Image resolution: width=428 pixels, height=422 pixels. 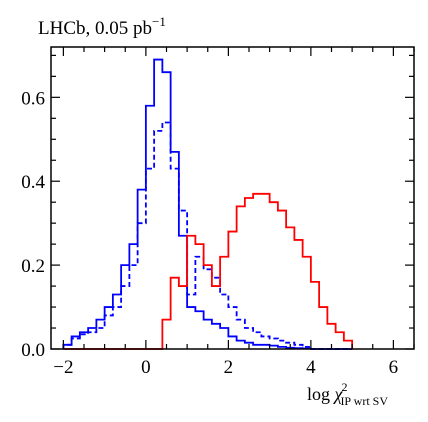 What do you see at coordinates (338, 394) in the screenshot?
I see `x-axis-label-symbol: χ` at bounding box center [338, 394].